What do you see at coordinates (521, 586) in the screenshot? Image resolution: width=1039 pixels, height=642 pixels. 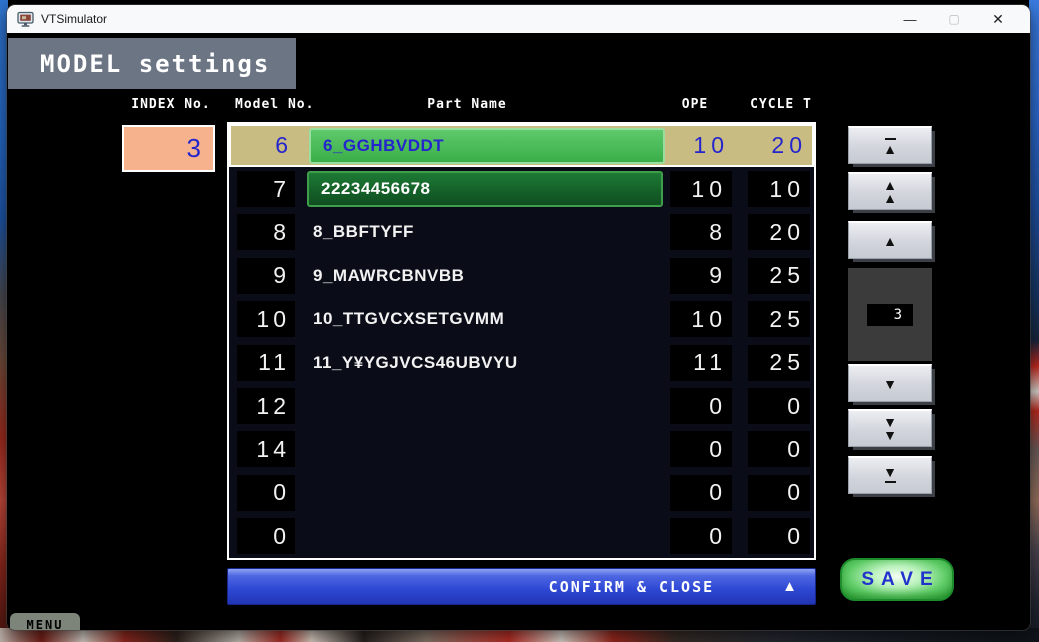 I see `confirm-close-button: CONFIRM & CLOSE ▲` at bounding box center [521, 586].